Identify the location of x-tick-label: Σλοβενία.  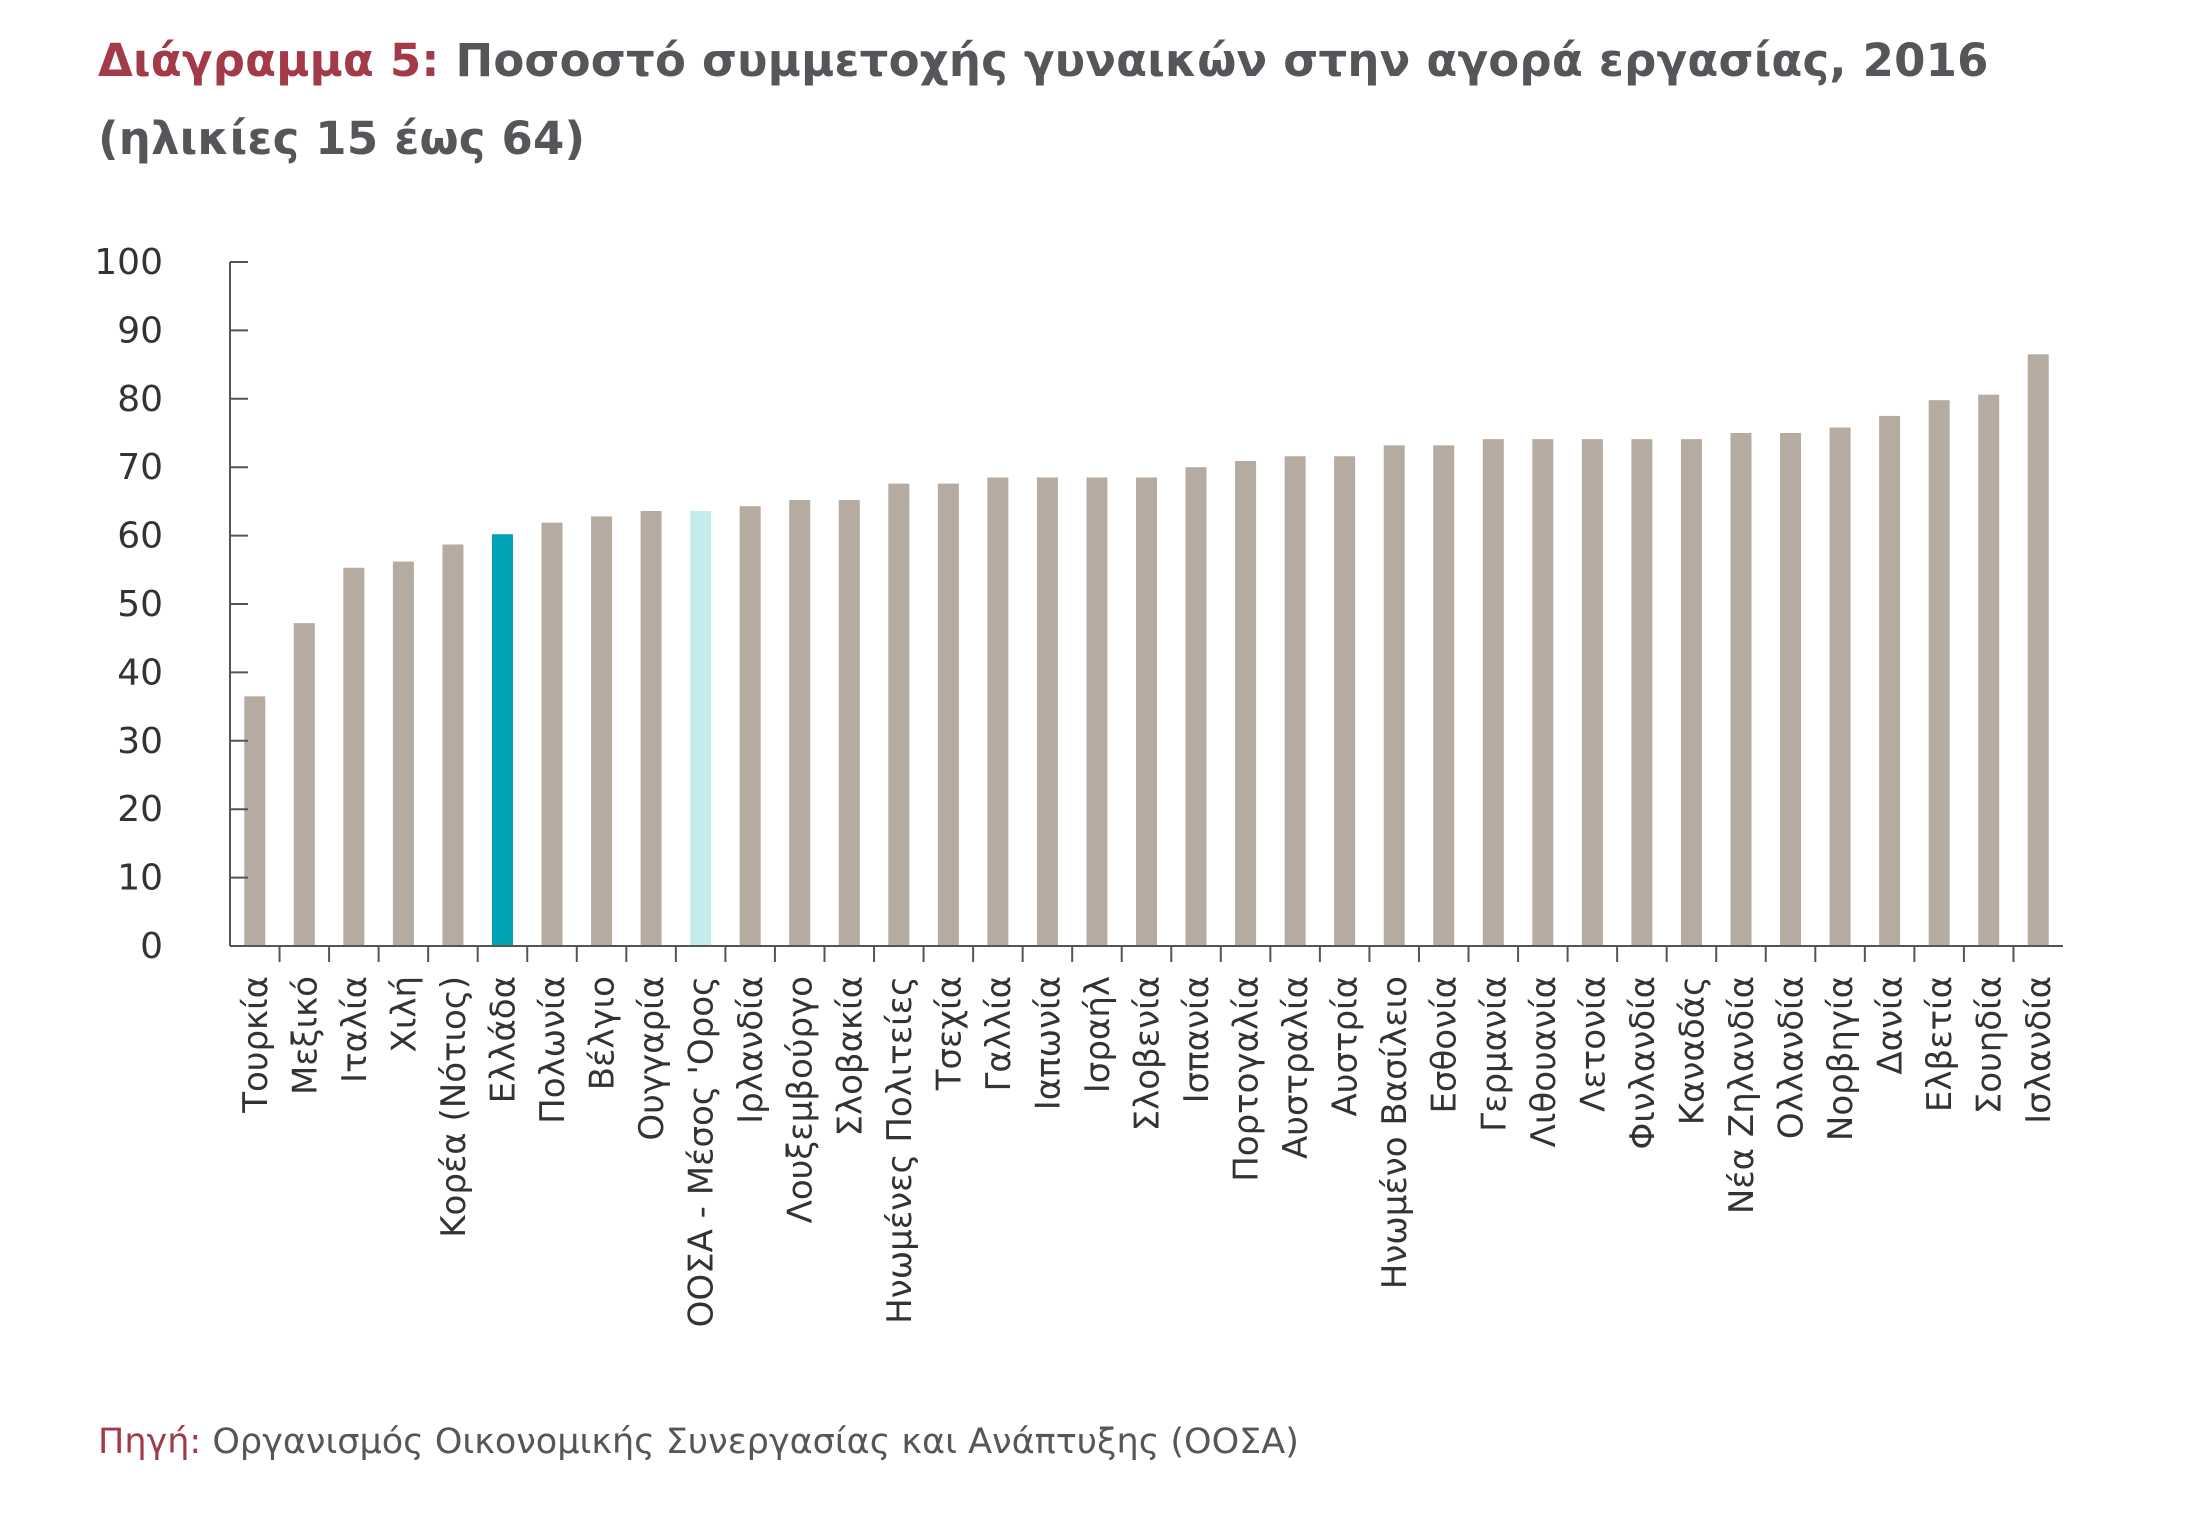
(1148, 1053).